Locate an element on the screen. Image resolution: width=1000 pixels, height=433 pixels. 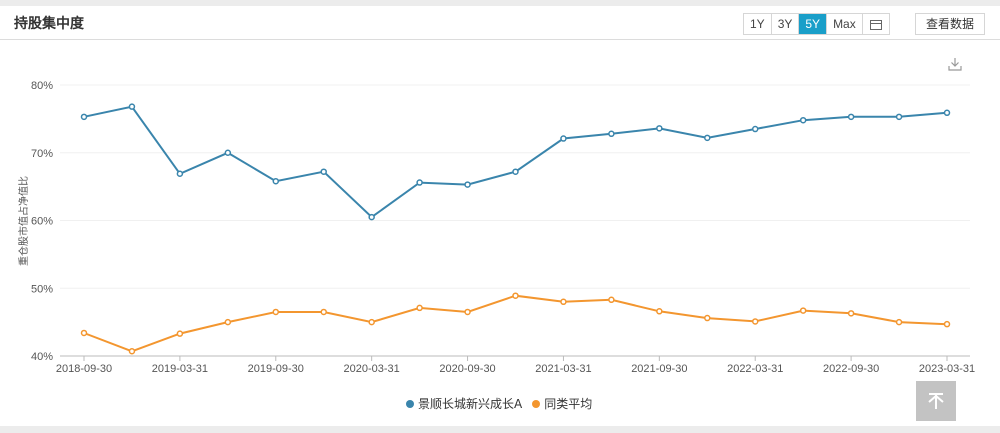
chart-legend: 景顺长城新兴成长A 同类平均 is located at coordinates (504, 403).